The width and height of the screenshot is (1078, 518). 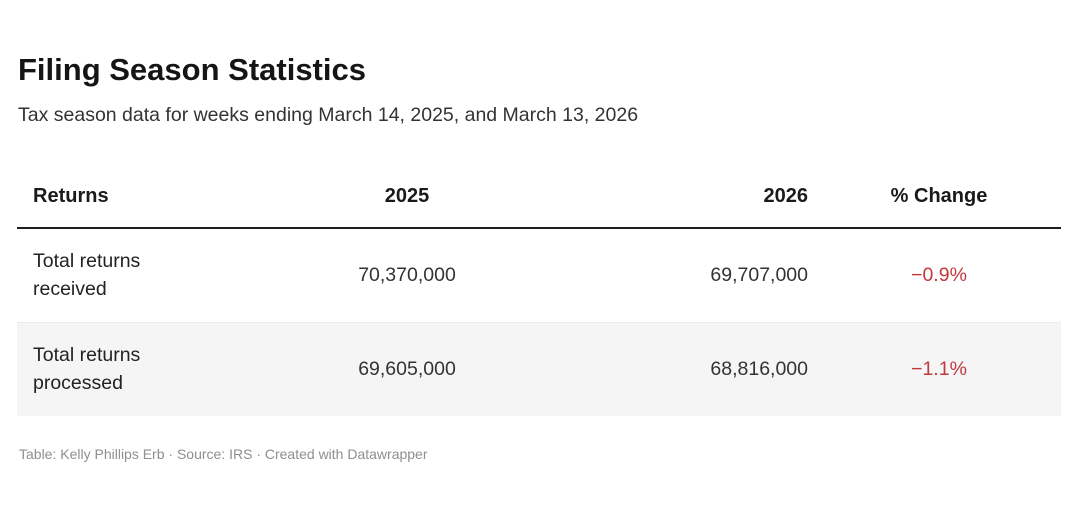 What do you see at coordinates (939, 369) in the screenshot?
I see `percent-change-value: −1.1%` at bounding box center [939, 369].